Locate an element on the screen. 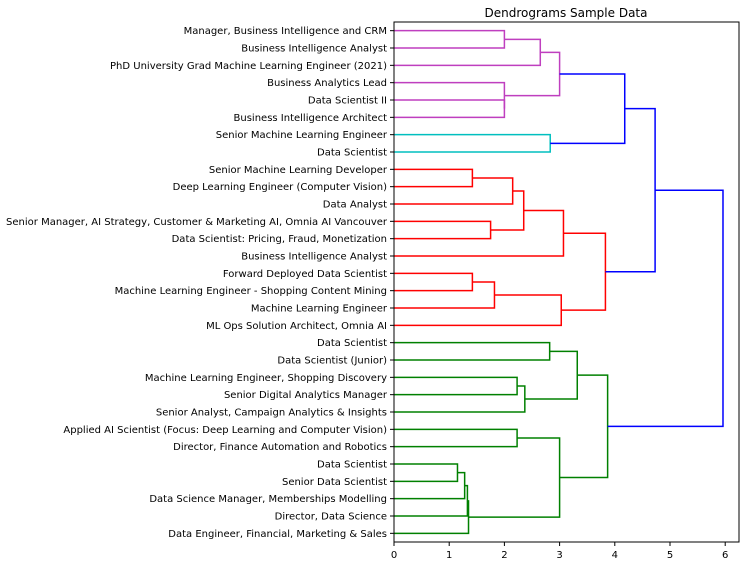  x-tick-label: 1 is located at coordinates (449, 555).